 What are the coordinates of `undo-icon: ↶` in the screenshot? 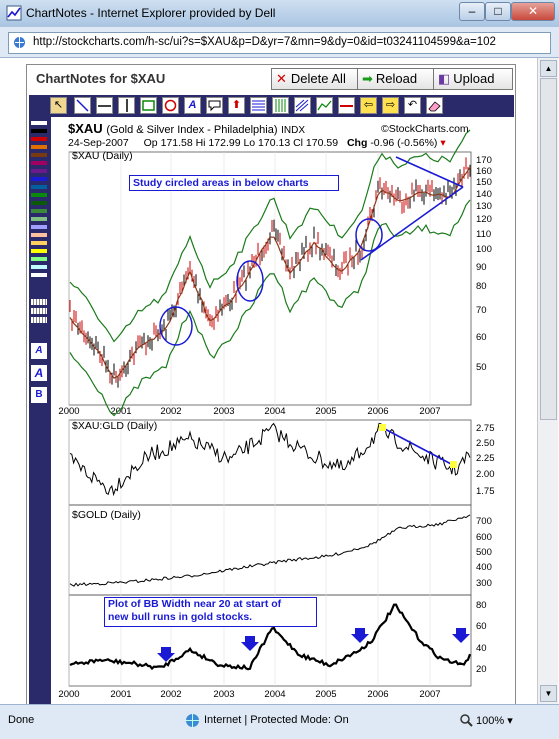 It's located at (412, 105).